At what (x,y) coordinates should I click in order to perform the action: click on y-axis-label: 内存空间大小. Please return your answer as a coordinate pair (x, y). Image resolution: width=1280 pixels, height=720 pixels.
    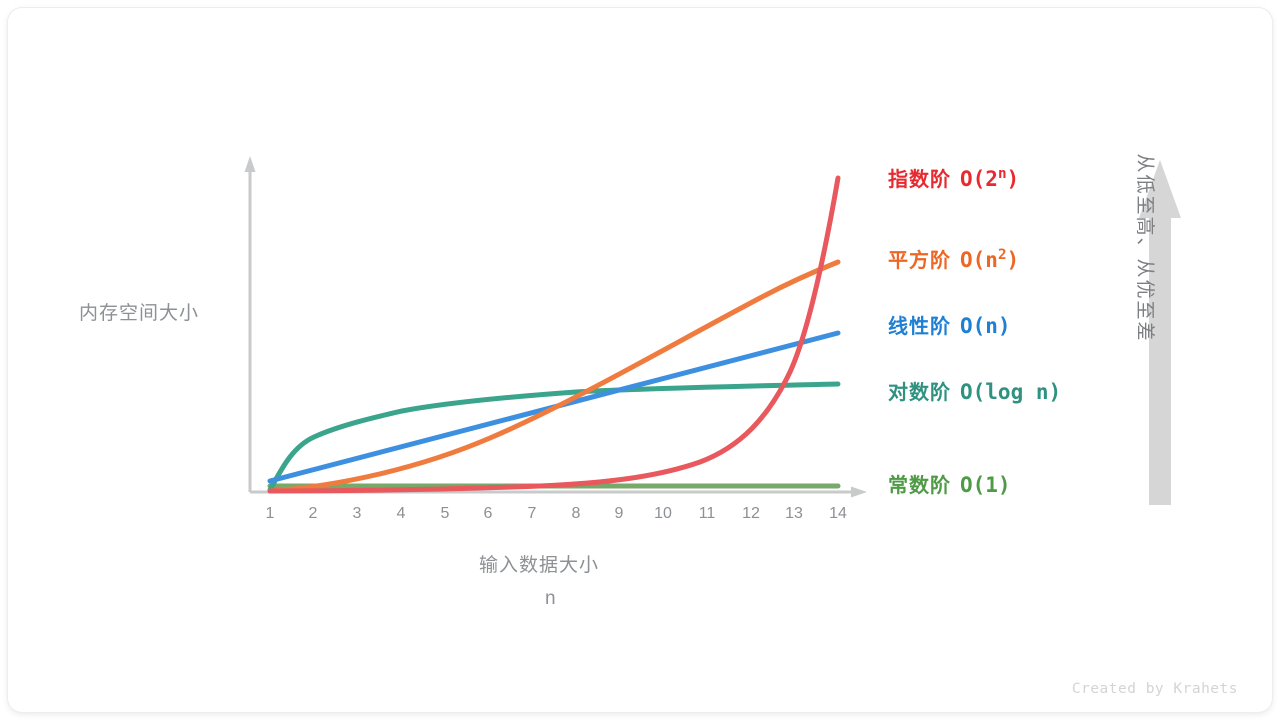
    Looking at the image, I should click on (139, 313).